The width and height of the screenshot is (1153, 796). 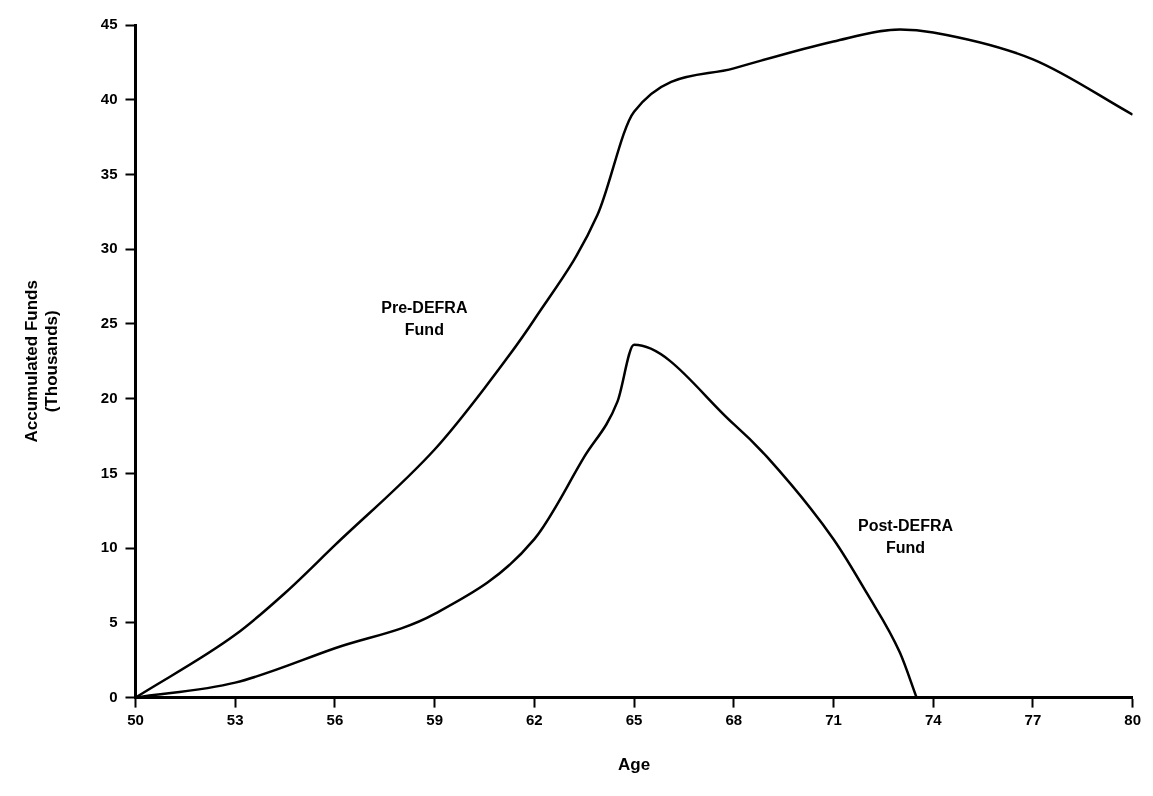 What do you see at coordinates (235, 719) in the screenshot?
I see `x-tick-label: 53` at bounding box center [235, 719].